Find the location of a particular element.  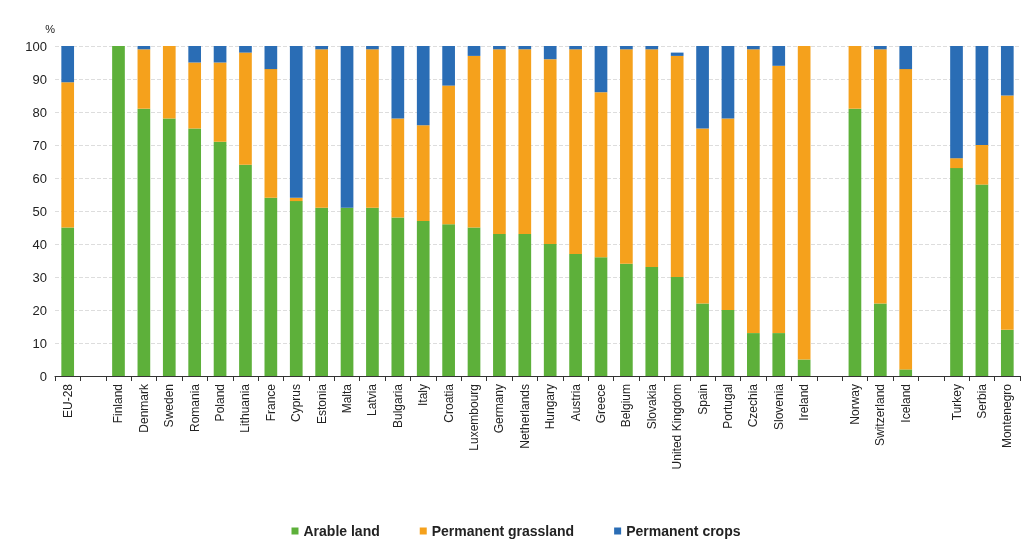

y-tick-label: 70 is located at coordinates (39, 145).